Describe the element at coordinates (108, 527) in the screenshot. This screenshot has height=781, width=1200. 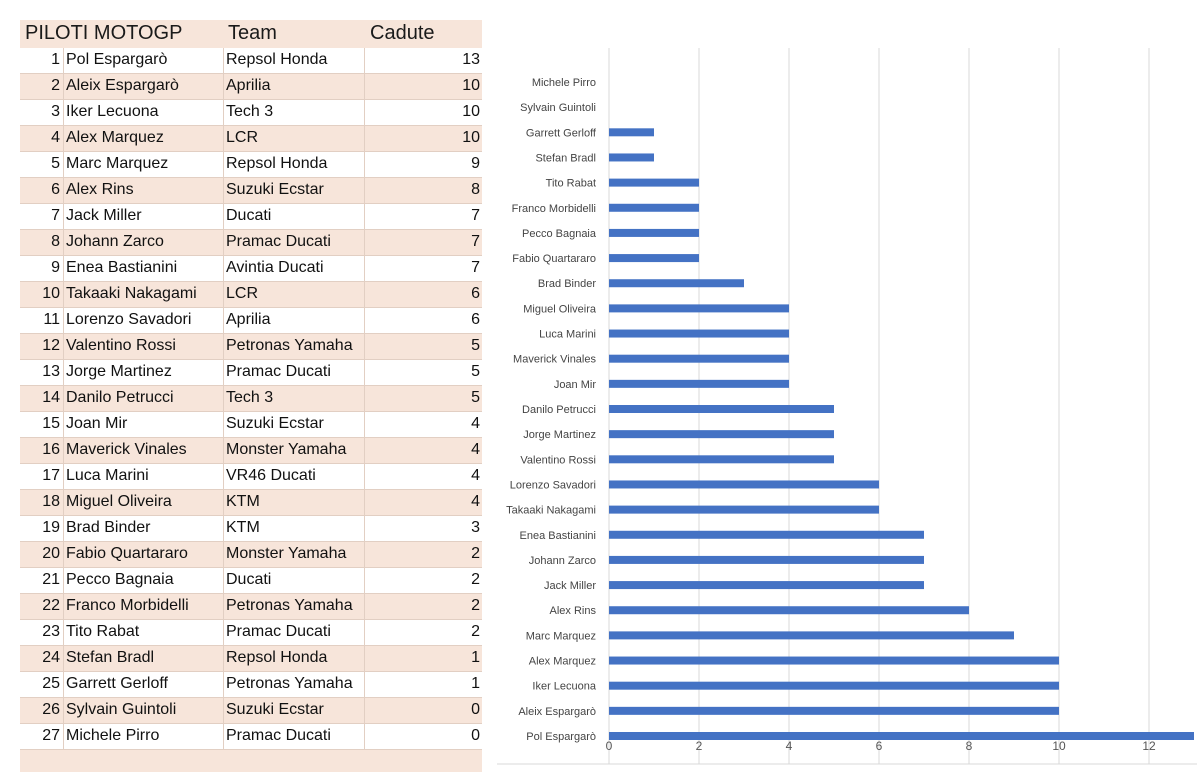
I see `row-rider-name: Brad Binder` at that location.